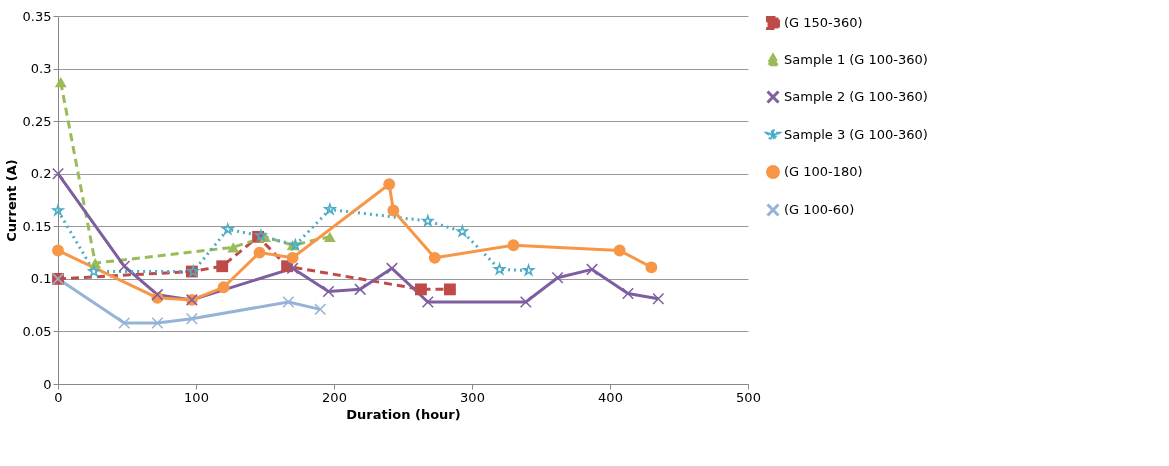 The height and width of the screenshot is (466, 1169). What do you see at coordinates (610, 397) in the screenshot?
I see `x-tick-label: 400` at bounding box center [610, 397].